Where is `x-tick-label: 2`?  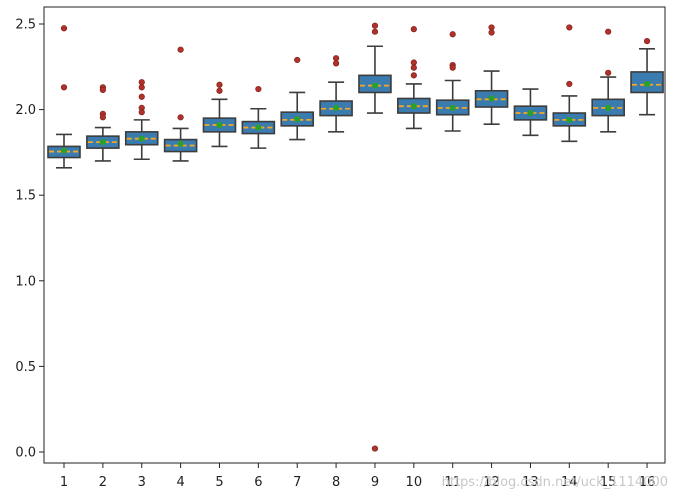 x-tick-label: 2 is located at coordinates (103, 482).